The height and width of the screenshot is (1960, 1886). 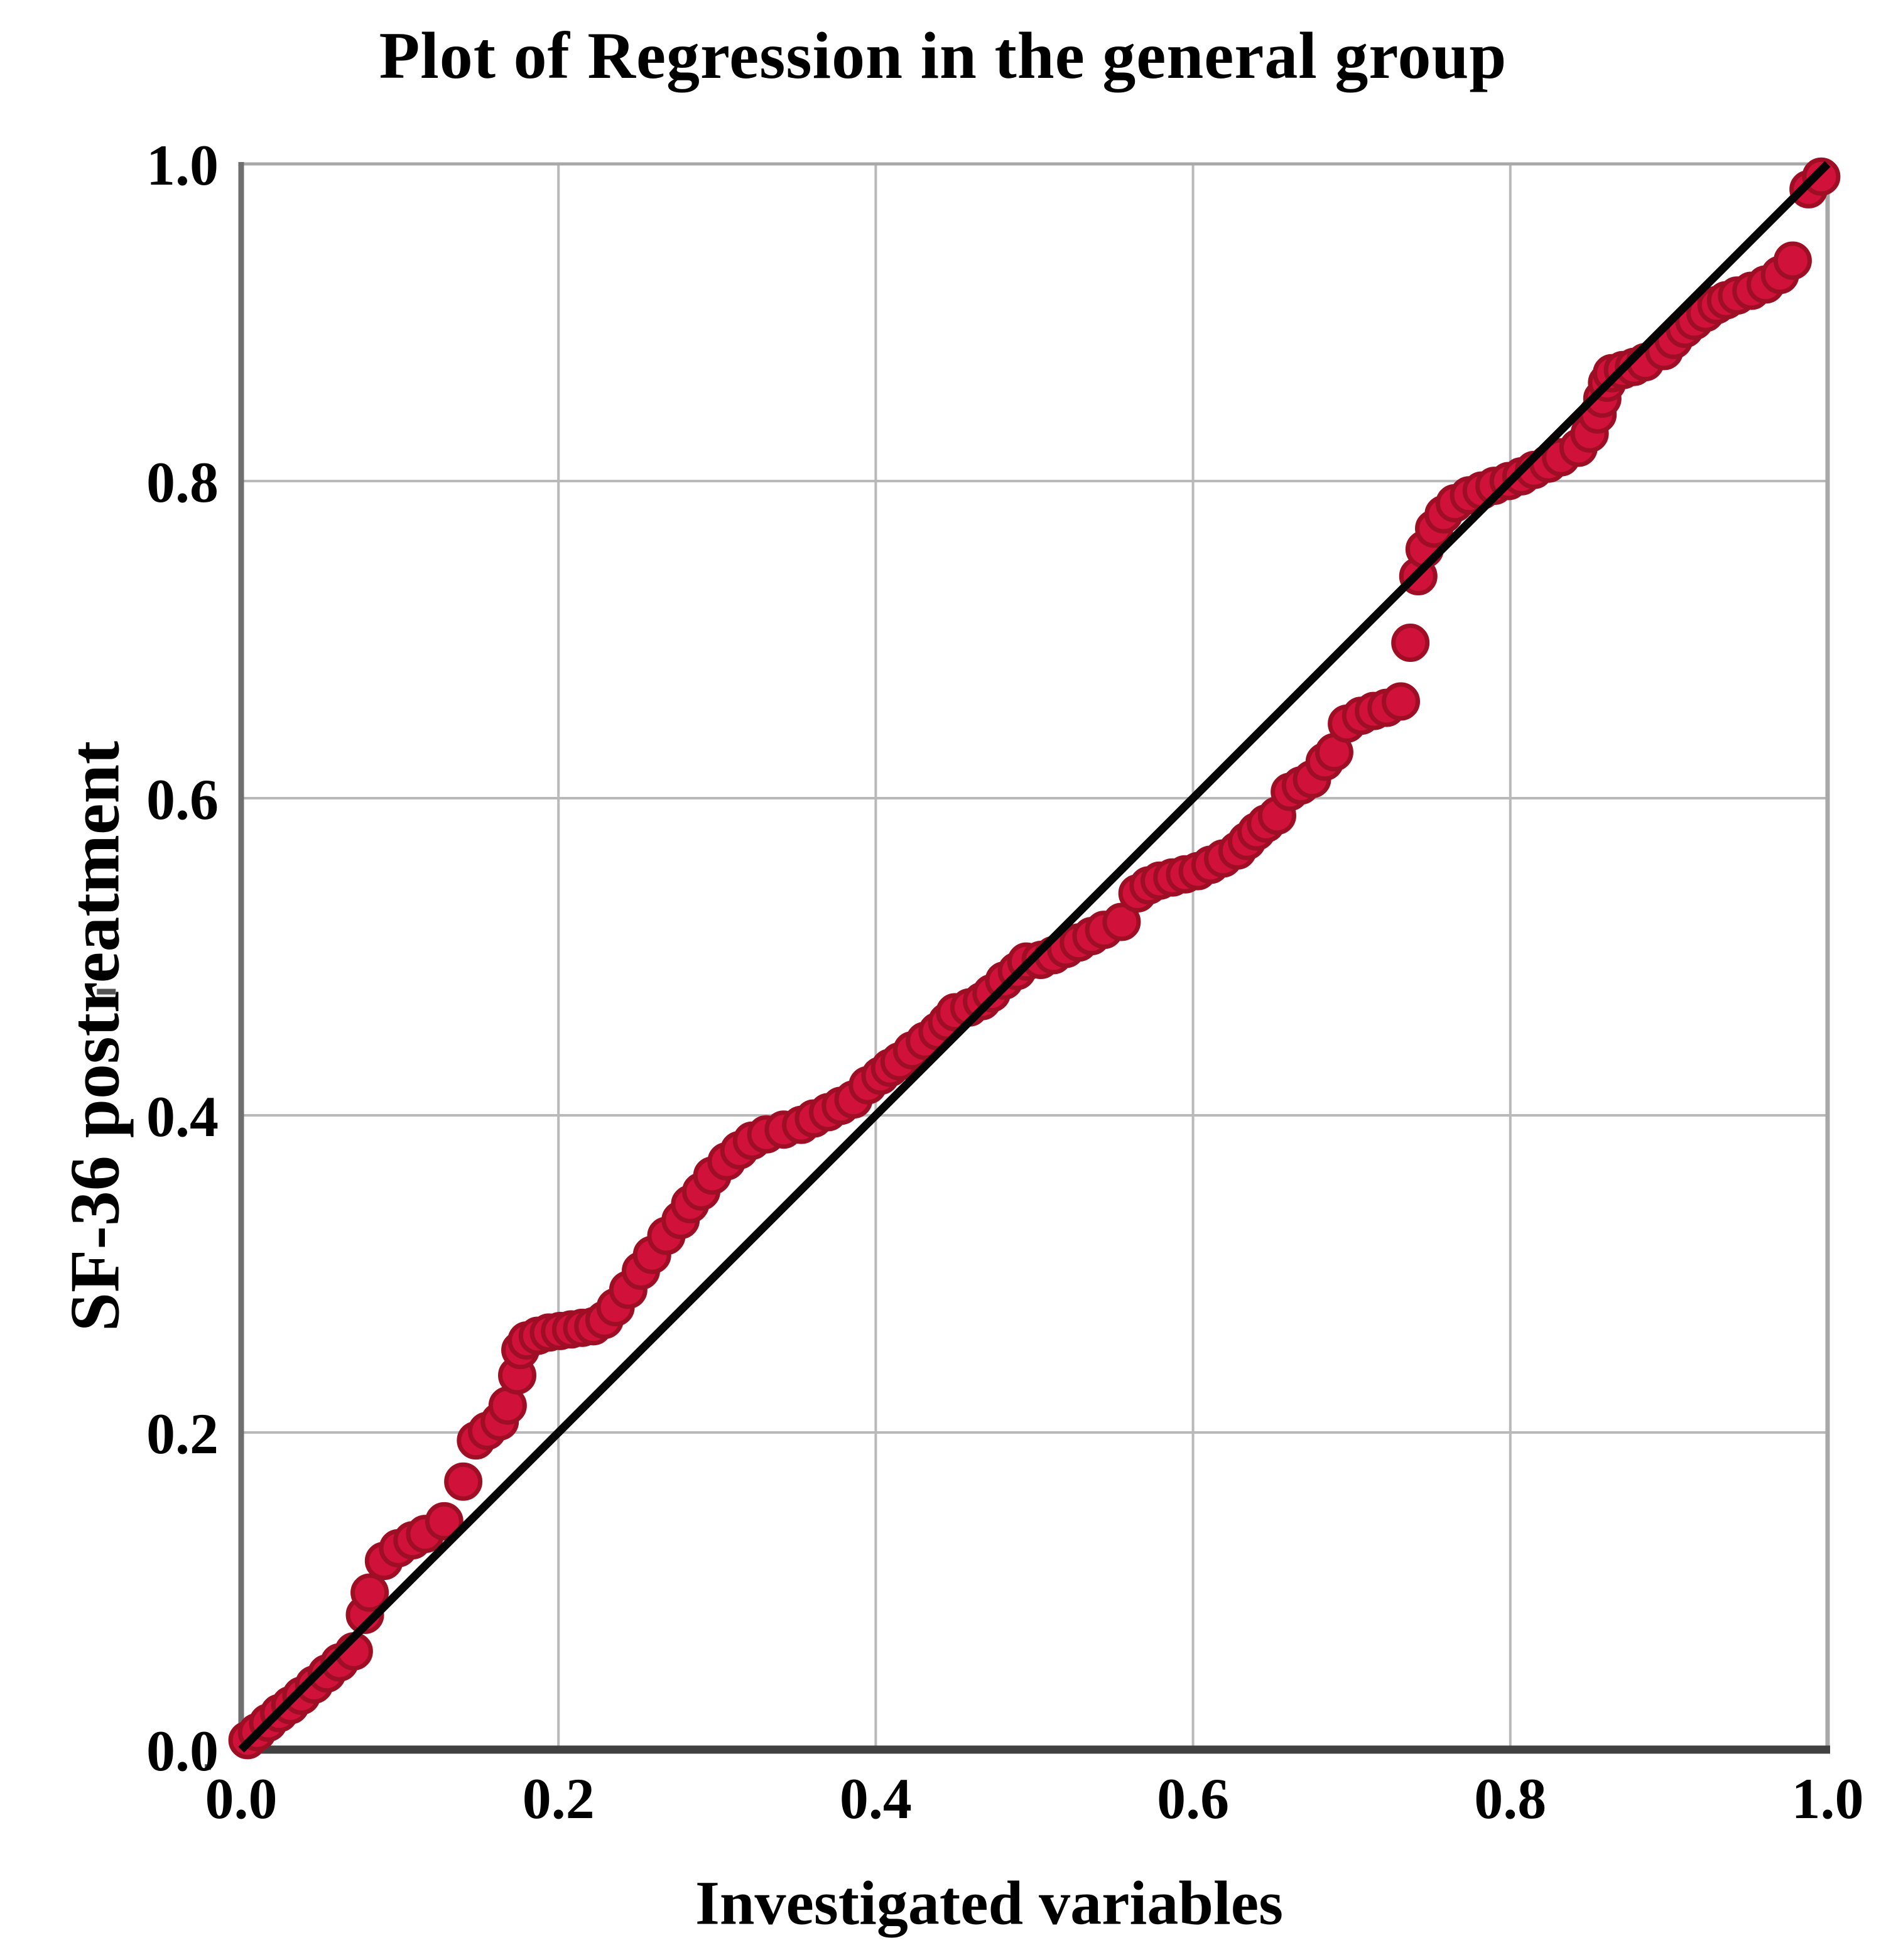 What do you see at coordinates (943, 56) in the screenshot?
I see `chart-title: Plot of Regression in the general group` at bounding box center [943, 56].